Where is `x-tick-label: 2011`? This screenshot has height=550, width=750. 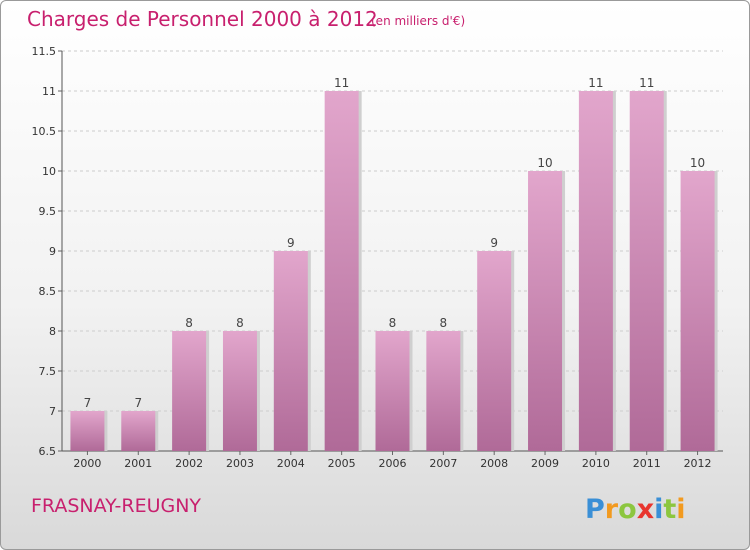 x-tick-label: 2011 is located at coordinates (647, 463).